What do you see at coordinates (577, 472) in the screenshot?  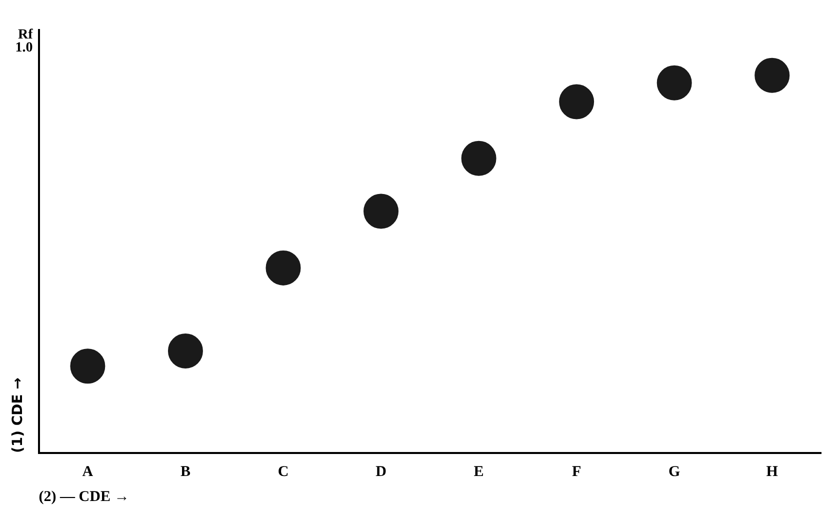 I see `x-tick-label: F` at bounding box center [577, 472].